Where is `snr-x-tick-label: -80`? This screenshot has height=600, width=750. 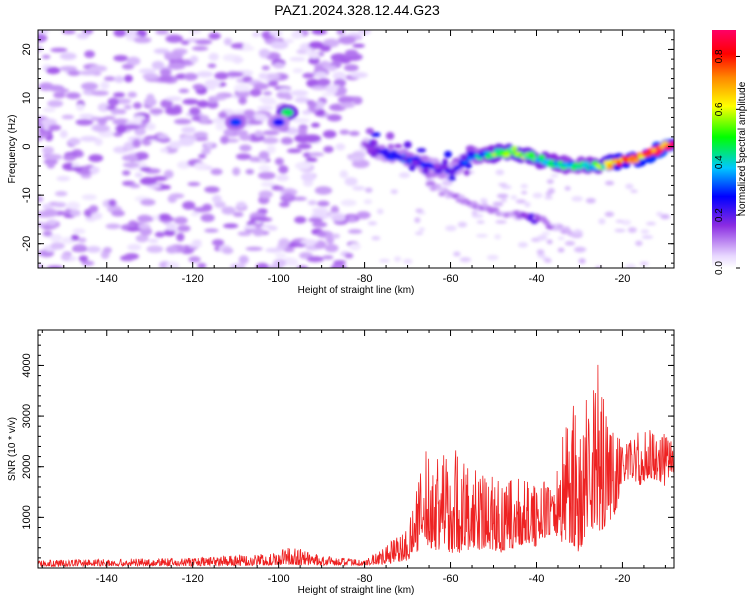 snr-x-tick-label: -80 is located at coordinates (365, 579).